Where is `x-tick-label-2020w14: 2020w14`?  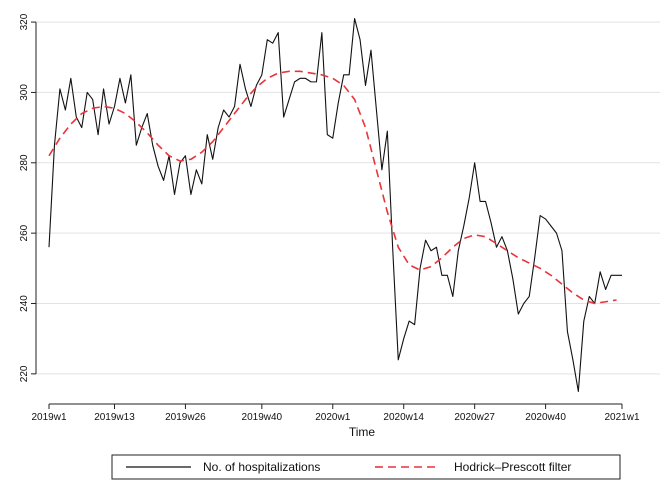
x-tick-label-2020w14: 2020w14 is located at coordinates (403, 417).